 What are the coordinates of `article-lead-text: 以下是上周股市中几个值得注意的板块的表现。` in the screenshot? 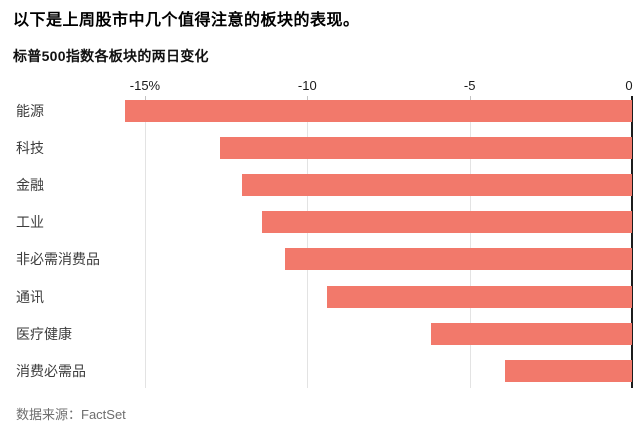 It's located at (186, 20).